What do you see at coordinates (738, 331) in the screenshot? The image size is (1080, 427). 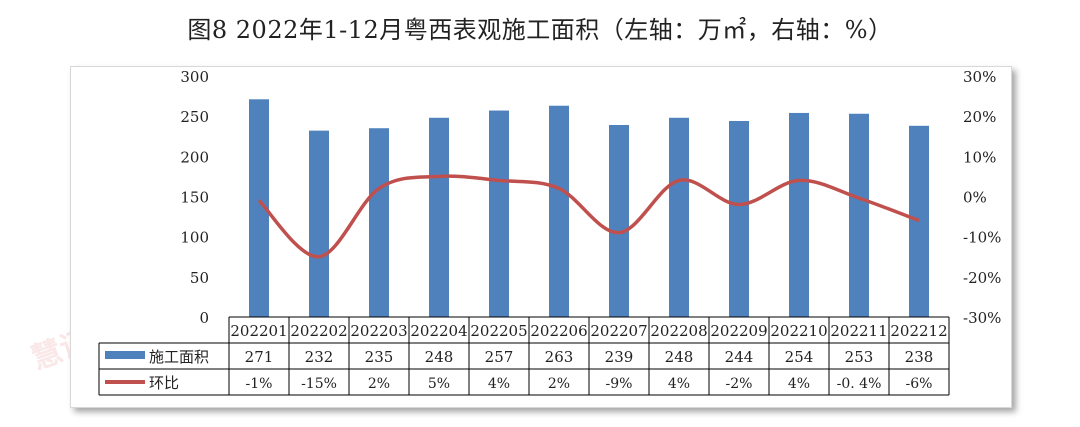 I see `x-tick-label: 202209` at bounding box center [738, 331].